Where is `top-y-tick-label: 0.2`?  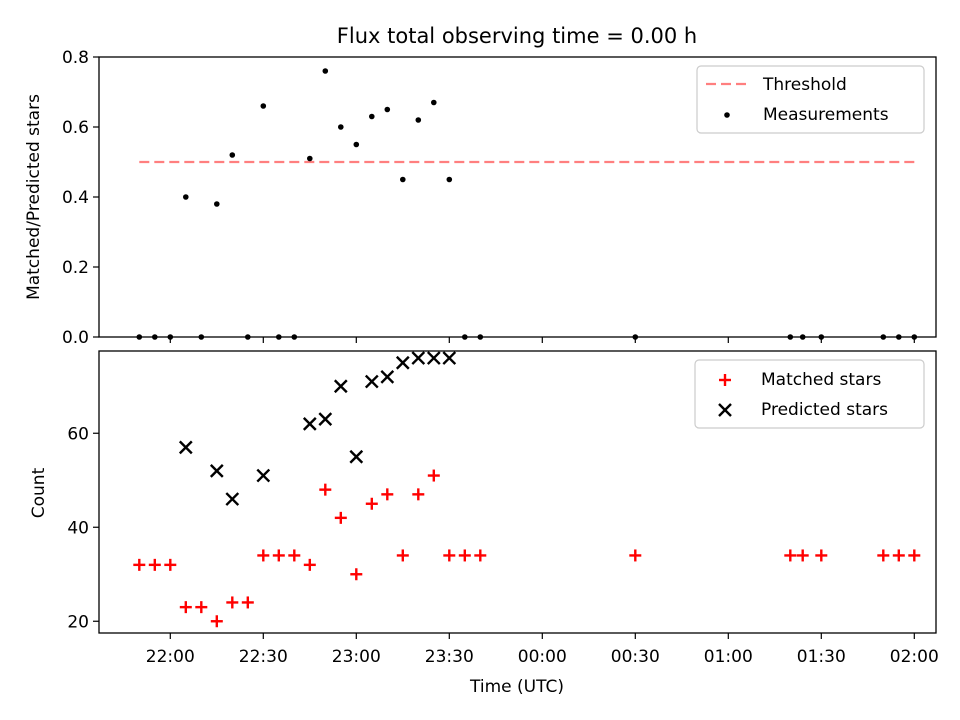 top-y-tick-label: 0.2 is located at coordinates (75, 268).